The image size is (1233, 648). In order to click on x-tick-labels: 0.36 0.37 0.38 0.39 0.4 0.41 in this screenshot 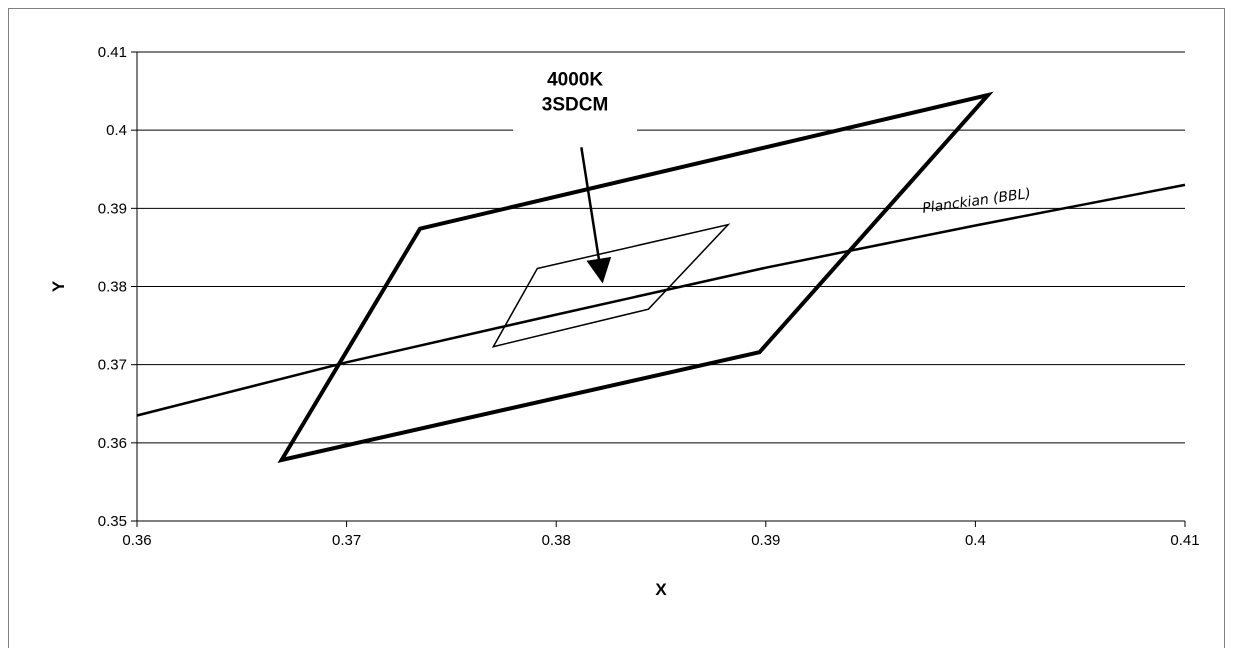, I will do `click(660, 540)`.